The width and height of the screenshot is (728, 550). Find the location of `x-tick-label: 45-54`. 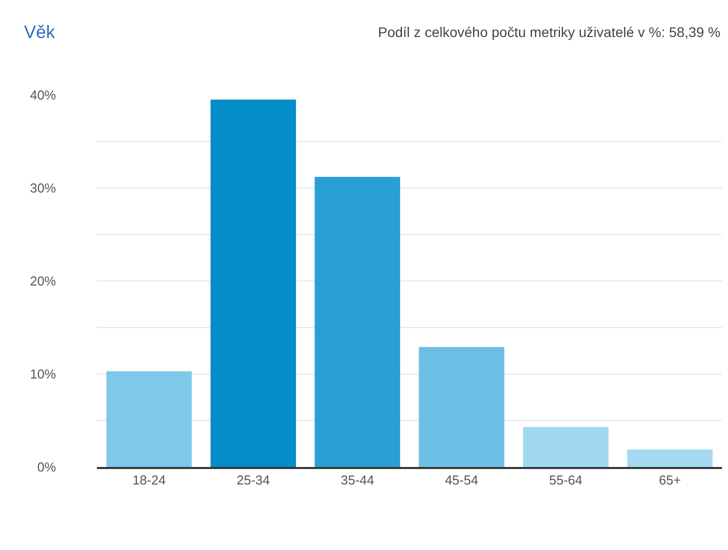

x-tick-label: 45-54 is located at coordinates (461, 480).